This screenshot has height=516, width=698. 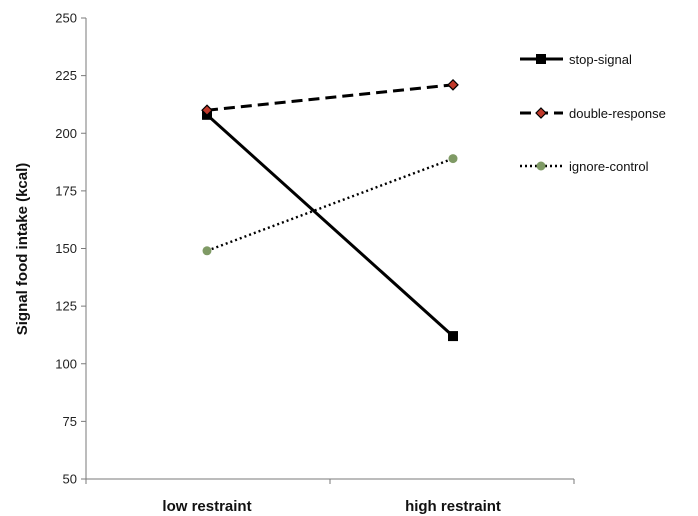 What do you see at coordinates (70, 479) in the screenshot?
I see `y-tick-label: 50` at bounding box center [70, 479].